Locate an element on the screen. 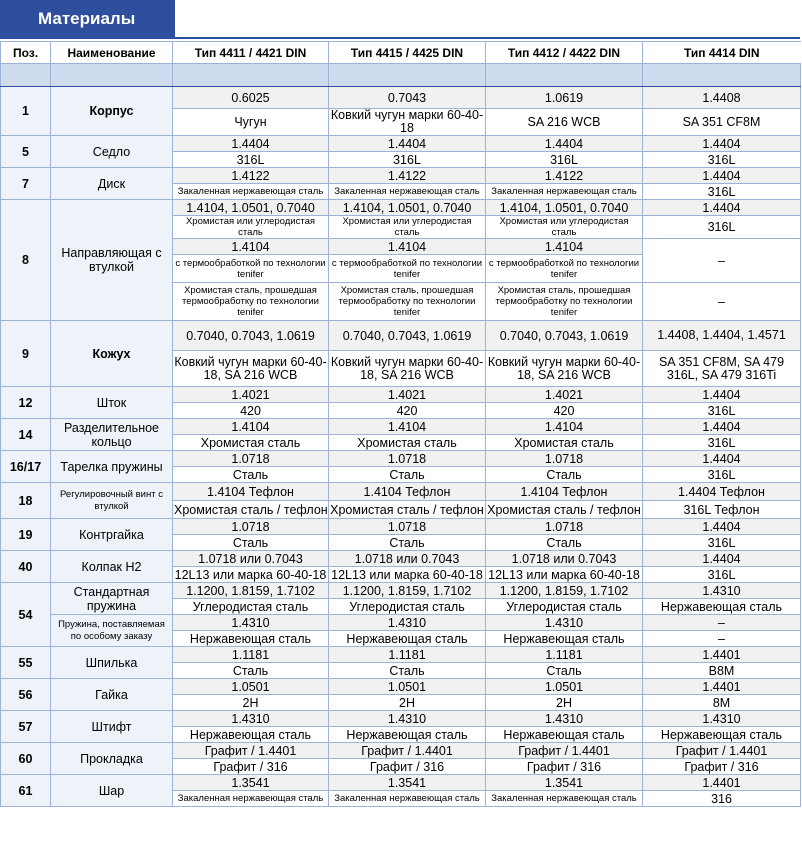 The width and height of the screenshot is (802, 843). cell-code: 1.4104, 1.0501, 0.7040 is located at coordinates (564, 207).